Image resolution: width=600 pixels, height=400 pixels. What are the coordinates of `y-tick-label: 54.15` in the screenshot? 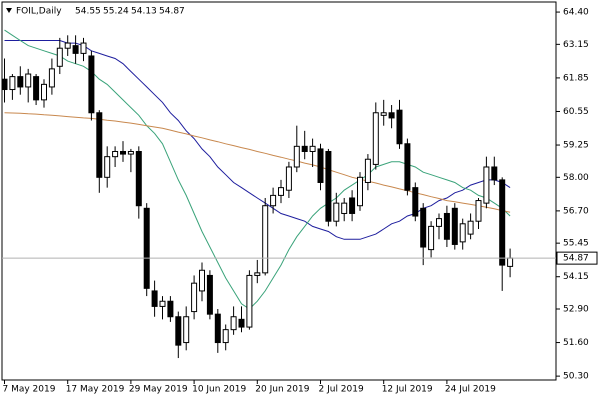 It's located at (576, 277).